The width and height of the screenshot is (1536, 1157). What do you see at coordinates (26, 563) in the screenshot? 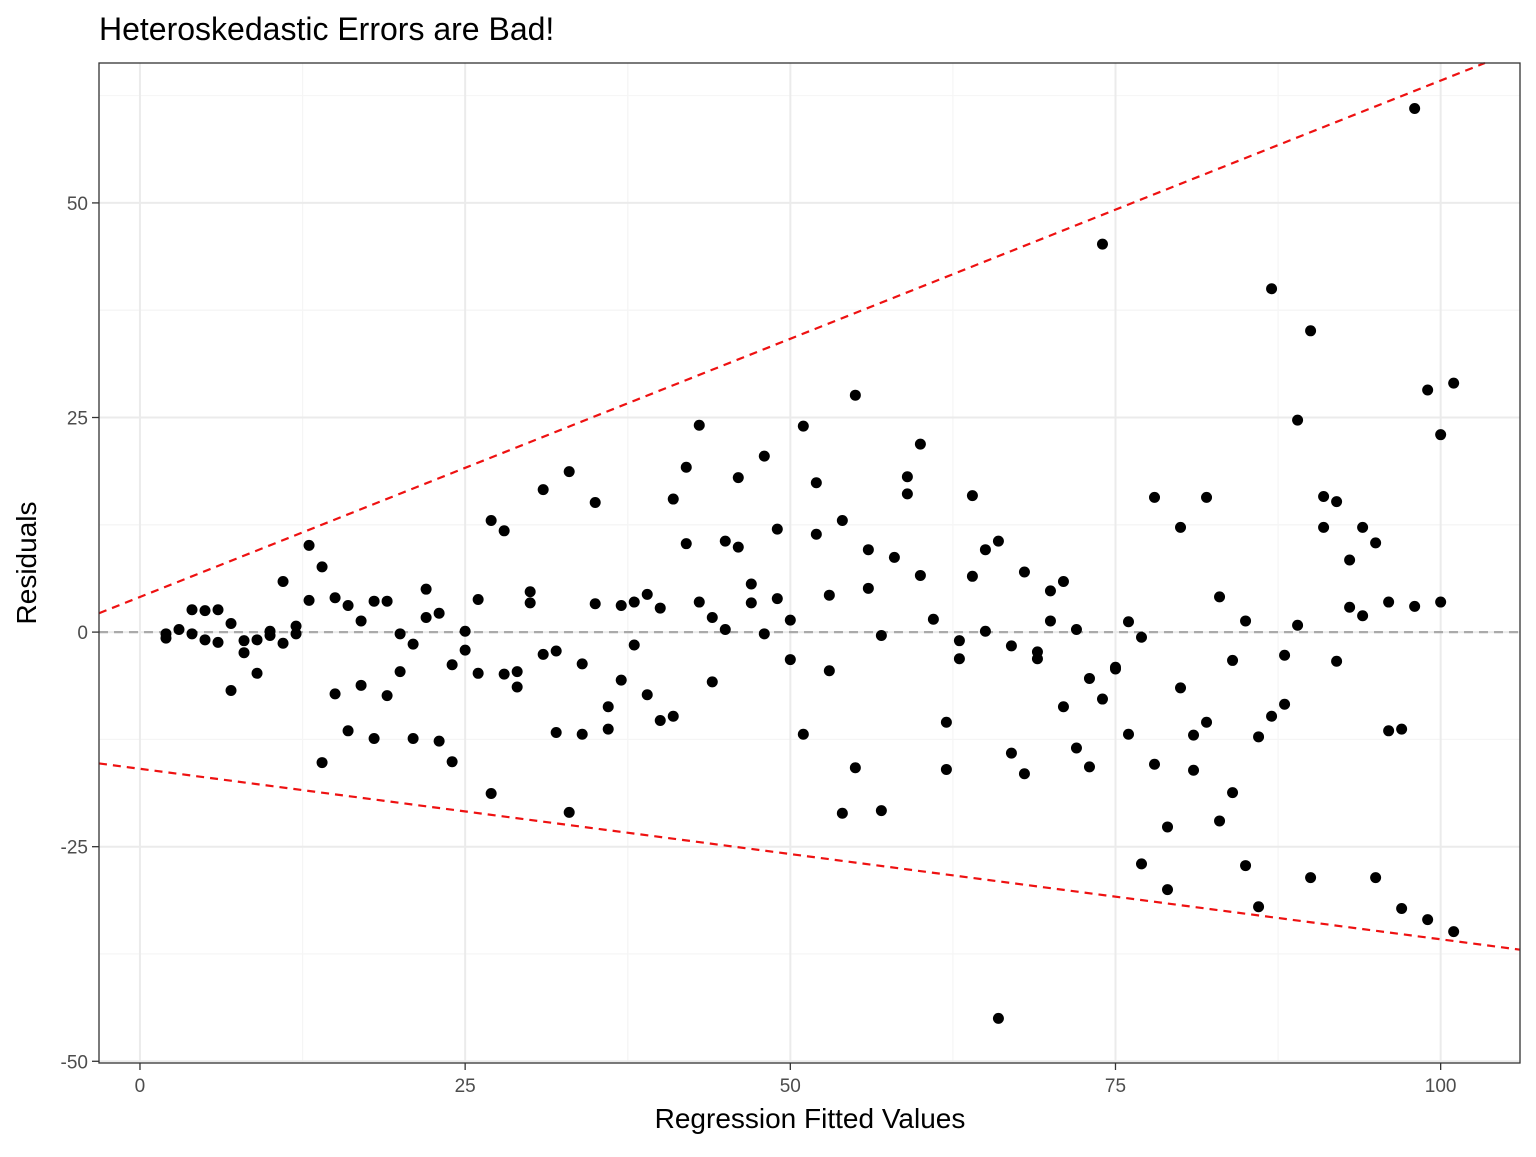
I see `y-axis-title: Residuals` at bounding box center [26, 563].